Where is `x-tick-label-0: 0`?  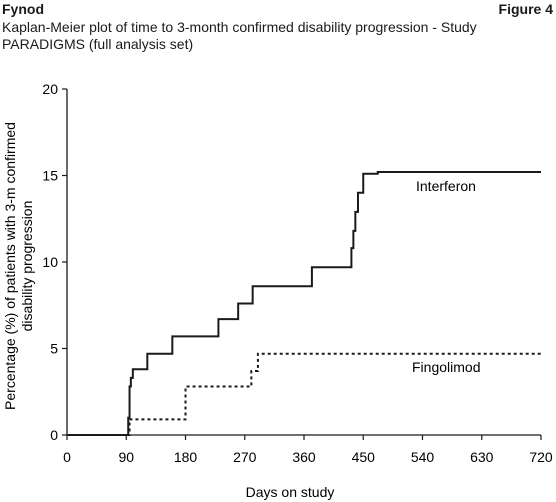 x-tick-label-0: 0 is located at coordinates (67, 457).